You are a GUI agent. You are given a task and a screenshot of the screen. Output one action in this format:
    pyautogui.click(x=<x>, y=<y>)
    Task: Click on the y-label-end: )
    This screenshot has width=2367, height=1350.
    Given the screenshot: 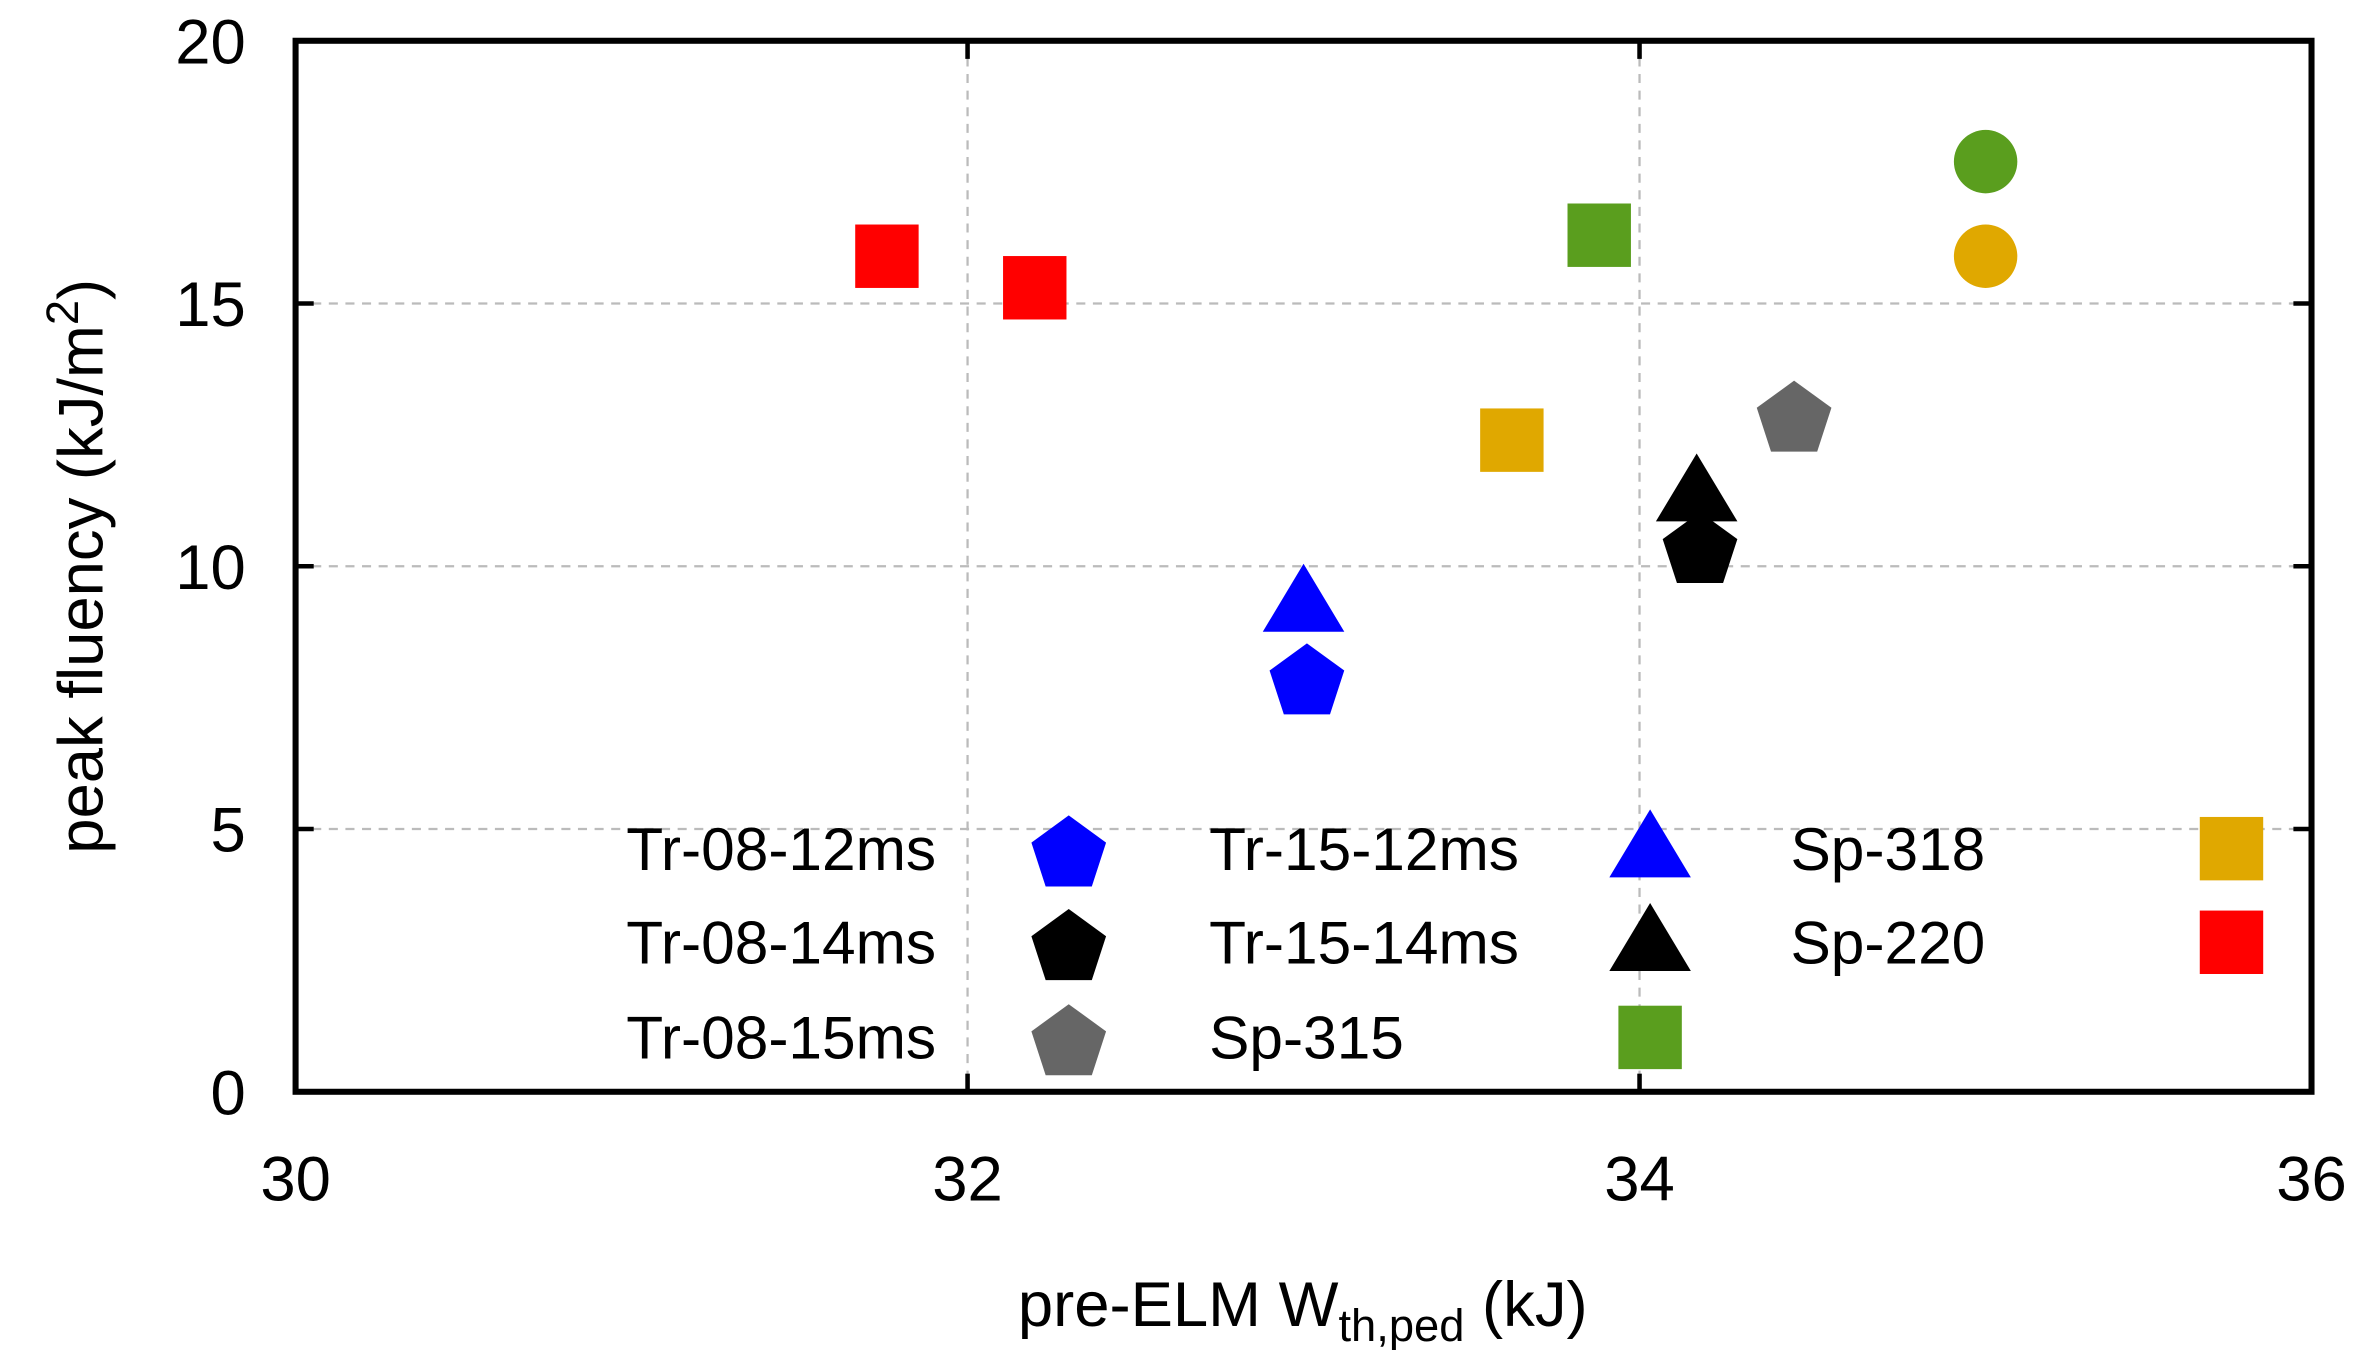 What is the action you would take?
    pyautogui.click(x=81, y=289)
    